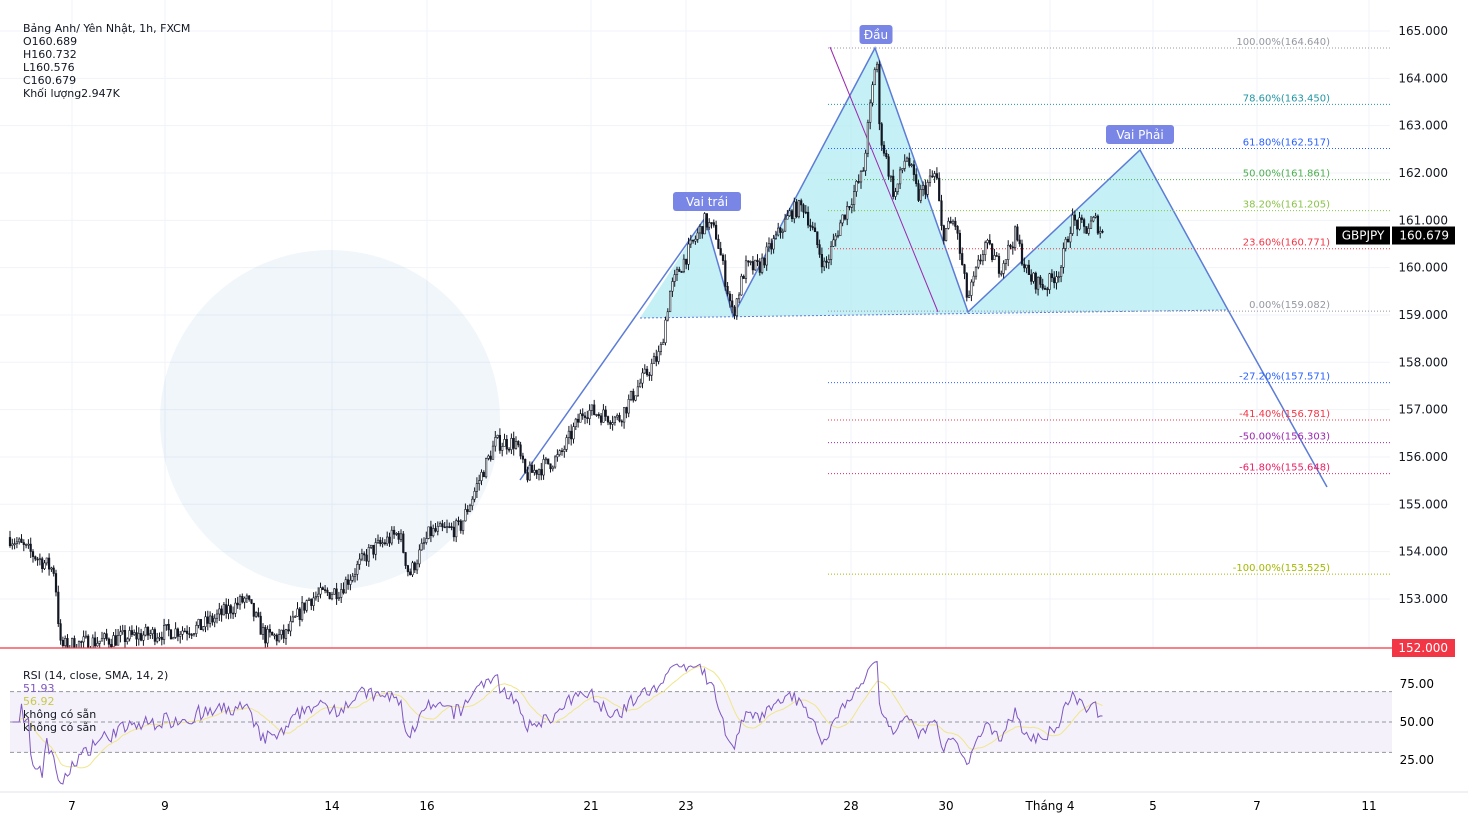  What do you see at coordinates (50, 41) in the screenshot?
I see `open-value: O160.689` at bounding box center [50, 41].